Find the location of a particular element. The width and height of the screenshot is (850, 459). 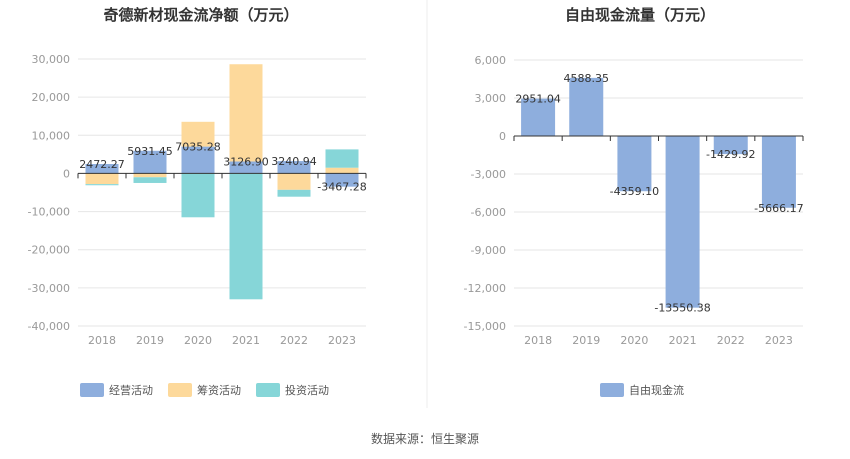

right-y-tick-label: -15,000 is located at coordinates (485, 326).